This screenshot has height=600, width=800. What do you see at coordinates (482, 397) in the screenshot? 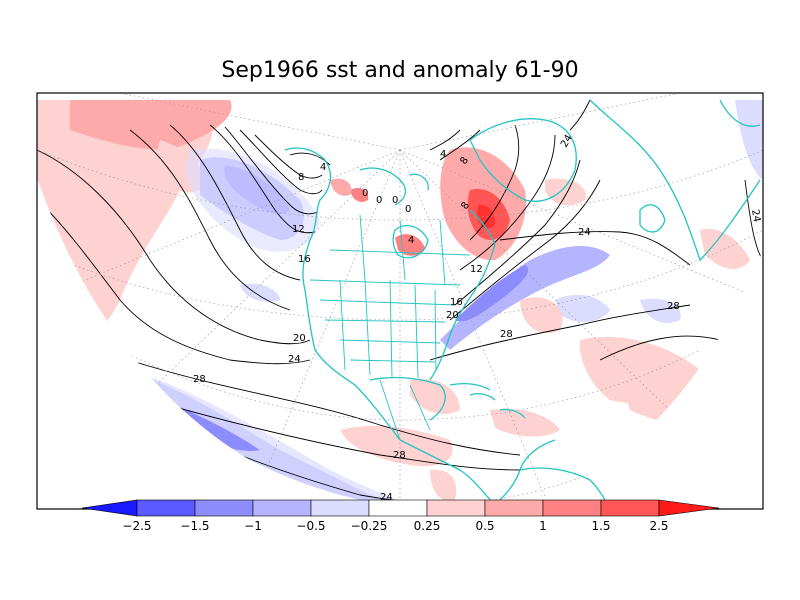
I see `coast-caribbean` at bounding box center [482, 397].